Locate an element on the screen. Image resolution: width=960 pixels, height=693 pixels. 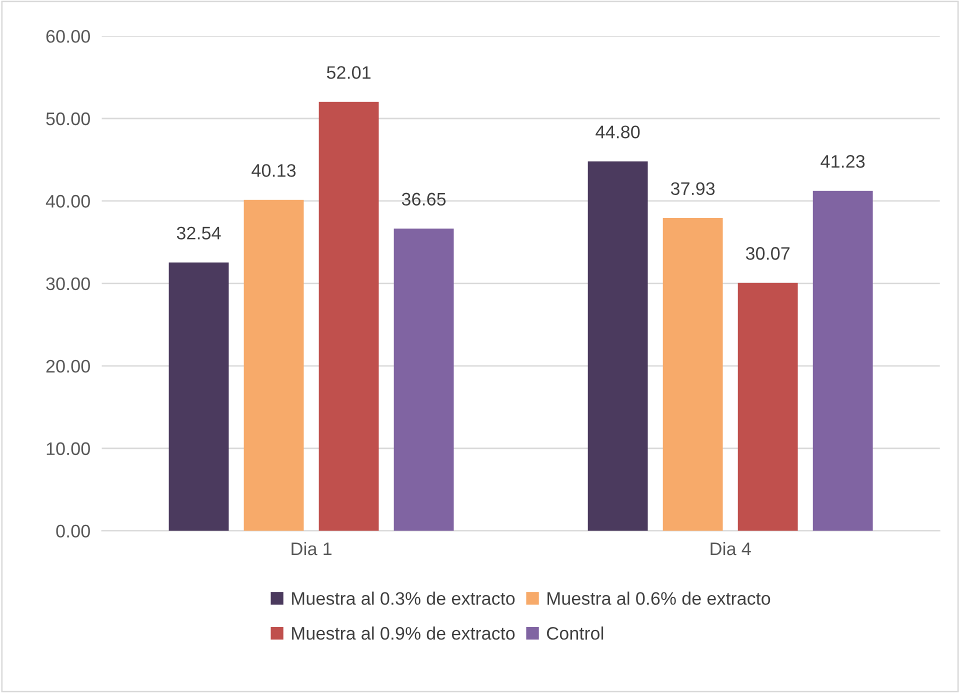
x-tick-label: Dia 1 is located at coordinates (312, 549).